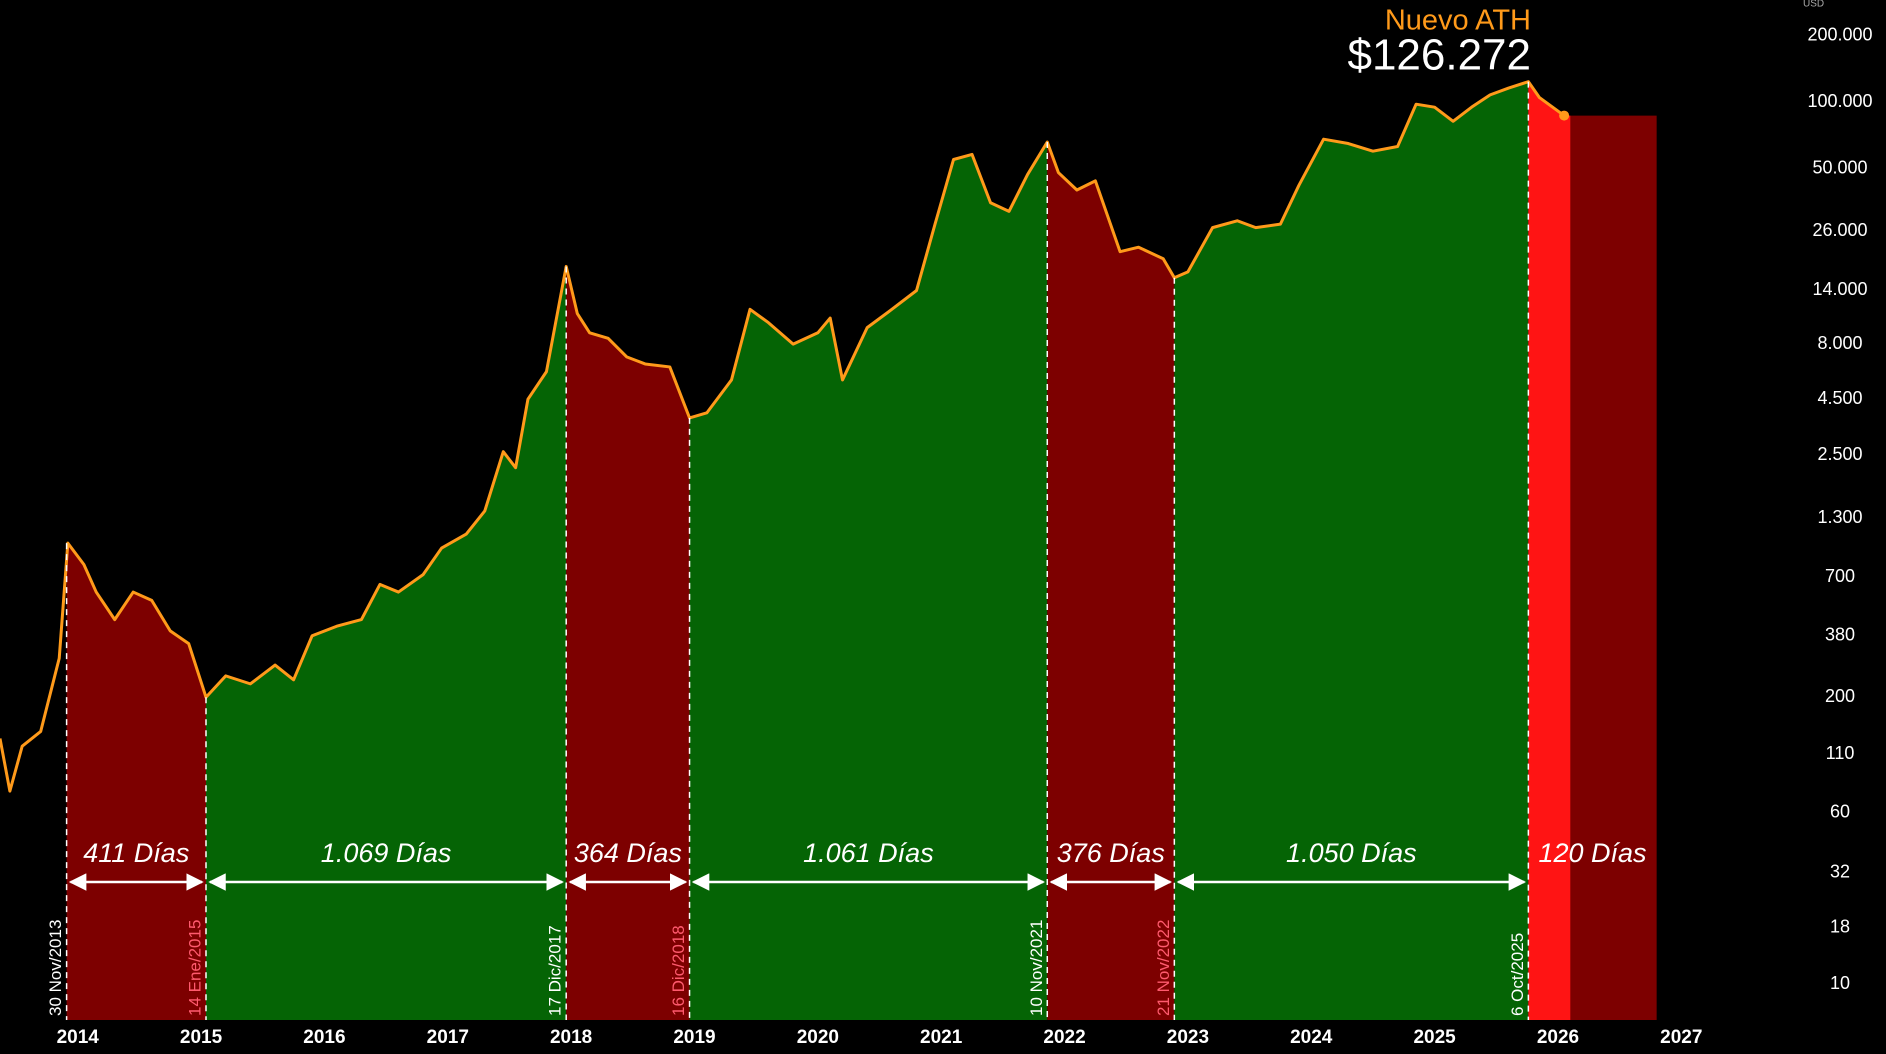 The height and width of the screenshot is (1054, 1886). Describe the element at coordinates (1111, 853) in the screenshot. I see `cycle-label: 376 Días` at that location.